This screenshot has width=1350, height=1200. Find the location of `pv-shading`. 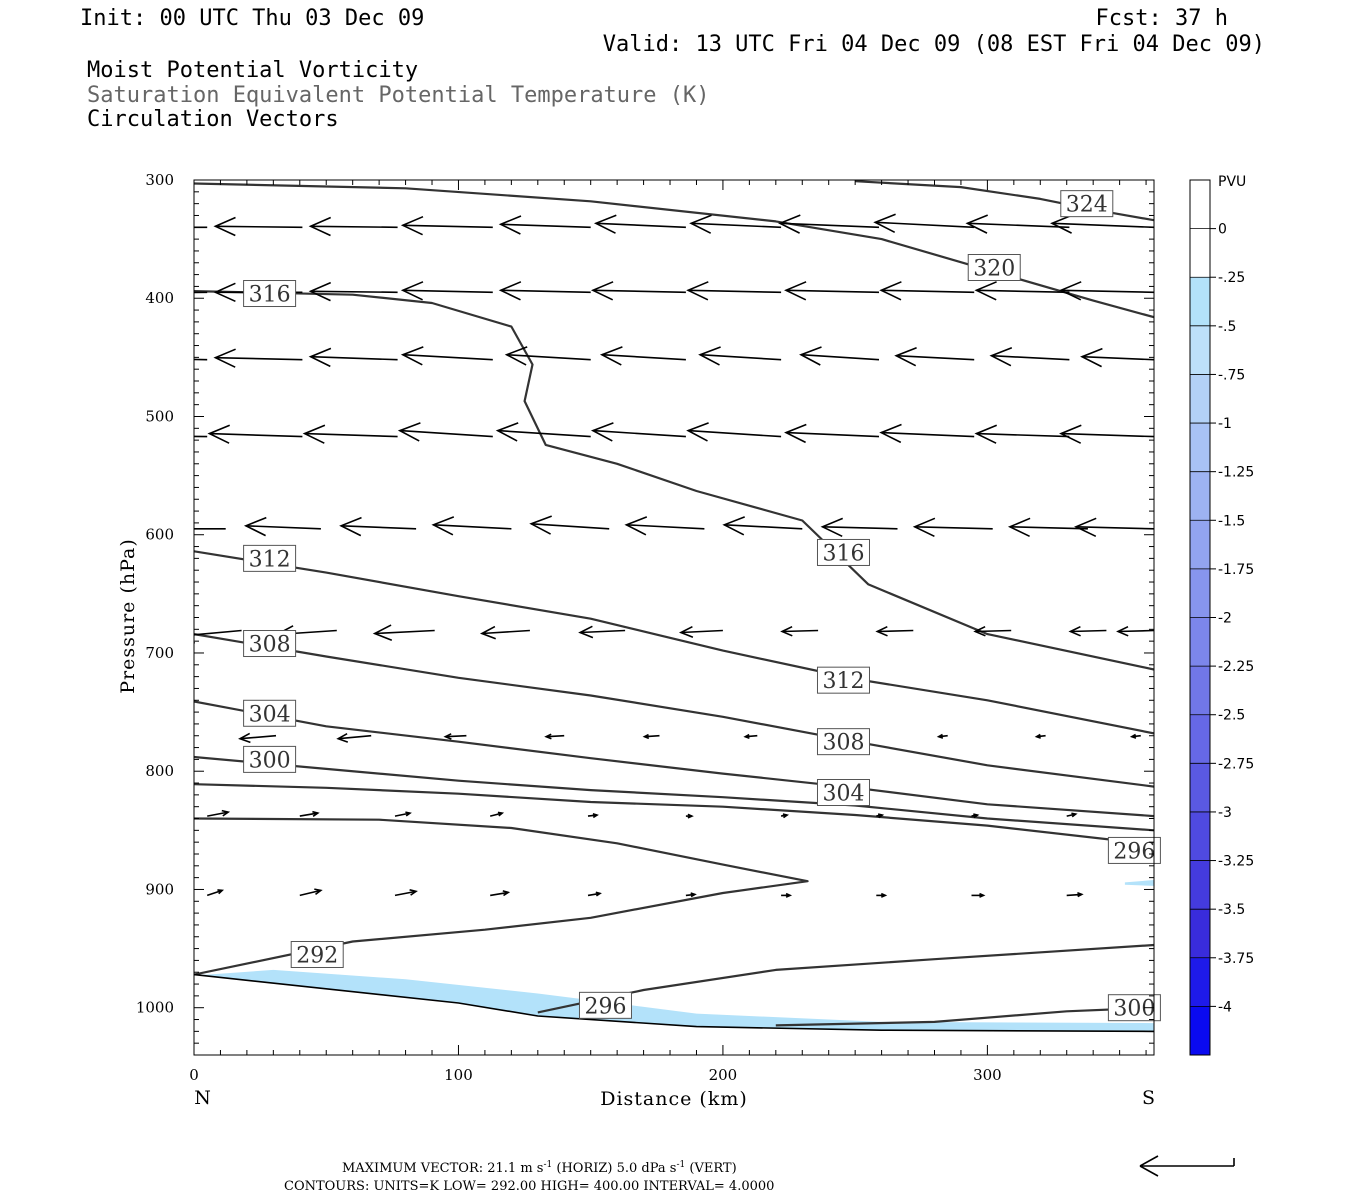

pv-shading is located at coordinates (674, 956).